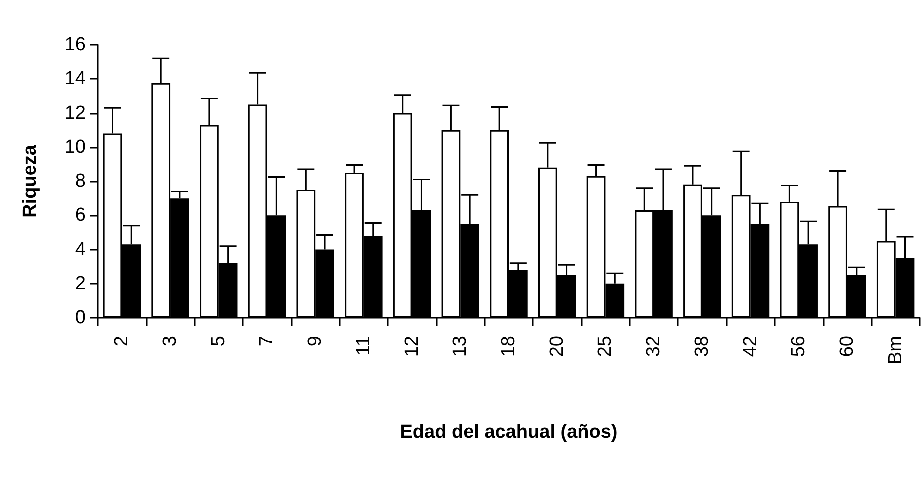  What do you see at coordinates (557, 347) in the screenshot?
I see `x-tick-label: 20` at bounding box center [557, 347].